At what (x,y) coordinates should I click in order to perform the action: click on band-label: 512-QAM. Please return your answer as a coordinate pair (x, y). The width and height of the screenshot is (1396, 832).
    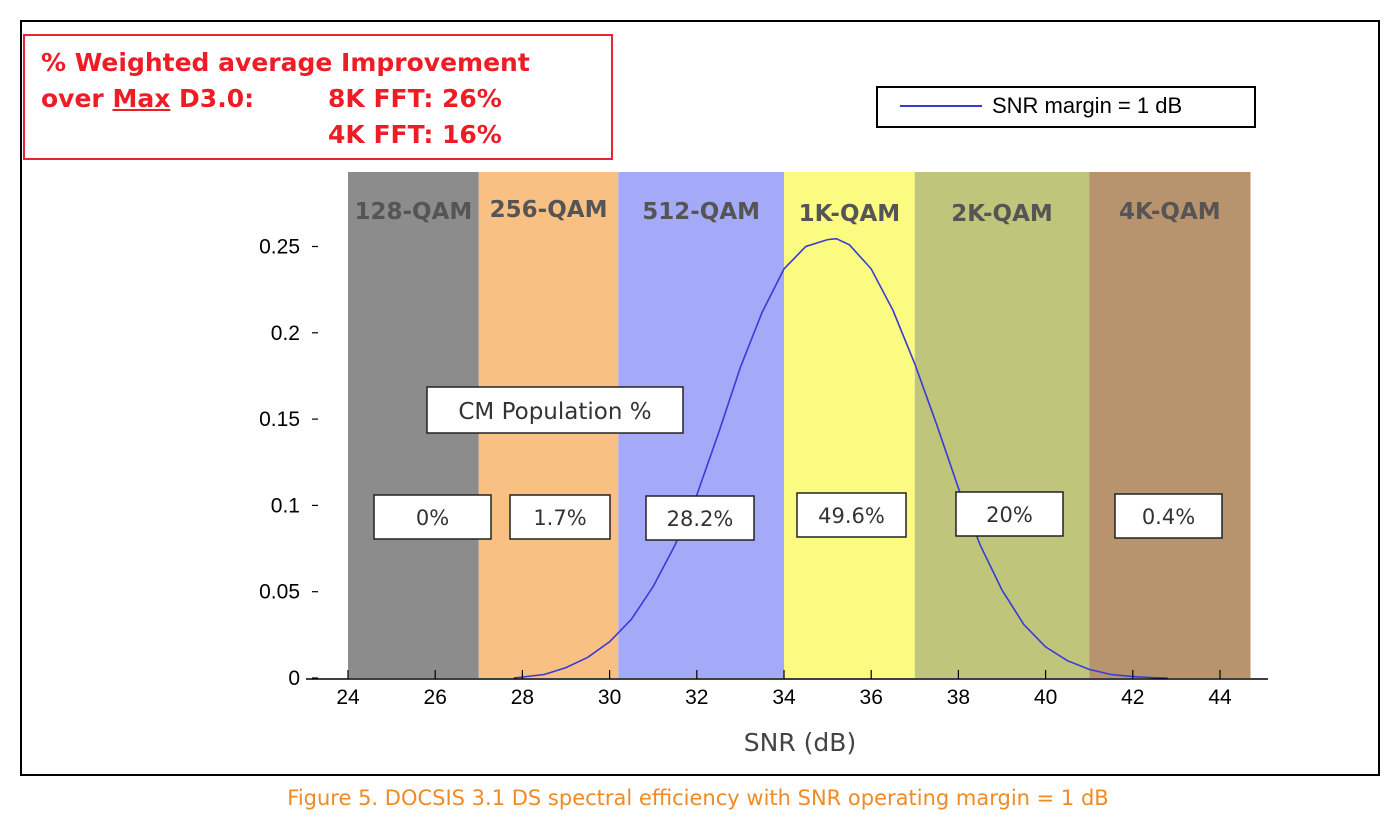
    Looking at the image, I should click on (701, 212).